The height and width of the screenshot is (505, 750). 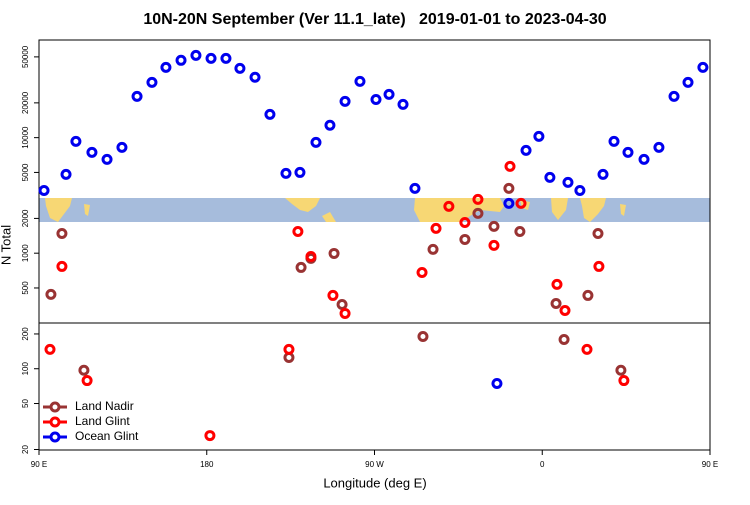 What do you see at coordinates (25, 288) in the screenshot?
I see `y-tick-label: 500` at bounding box center [25, 288].